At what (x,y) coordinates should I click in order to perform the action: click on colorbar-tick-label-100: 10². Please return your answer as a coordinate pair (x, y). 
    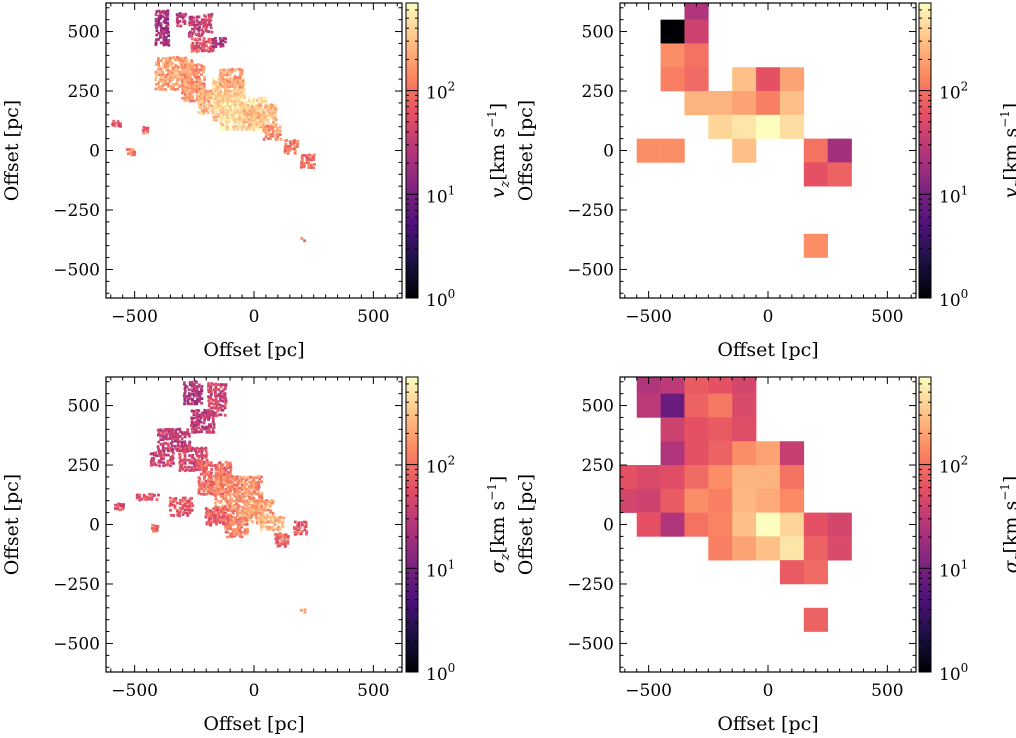
    Looking at the image, I should click on (953, 466).